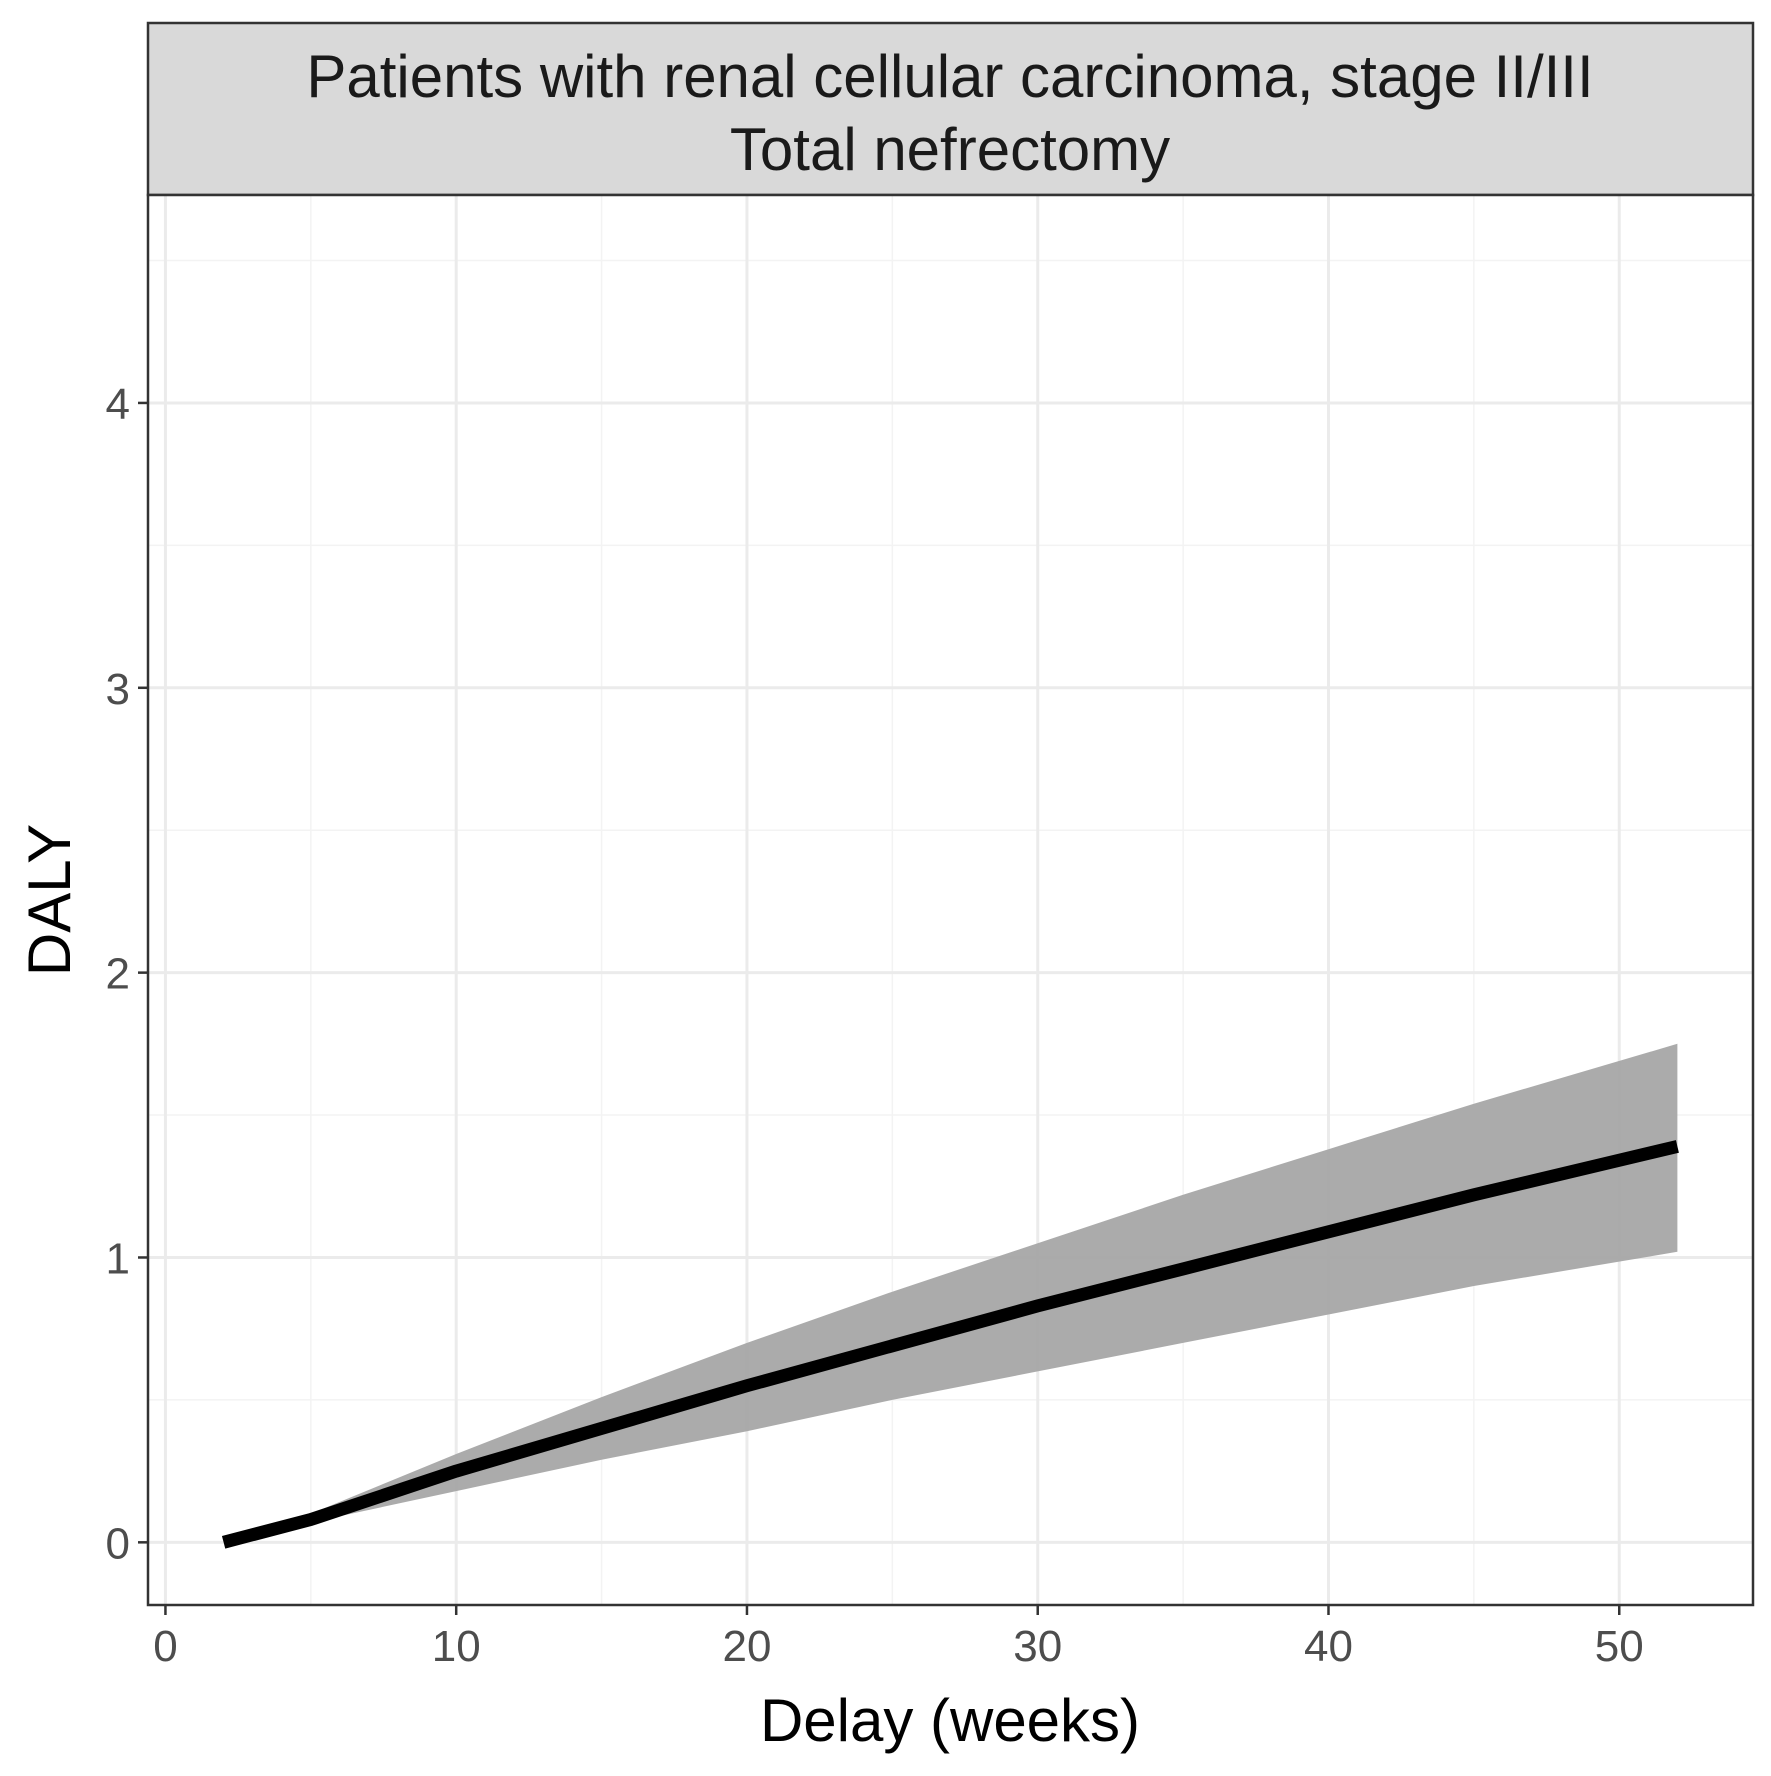 Image resolution: width=1771 pixels, height=1776 pixels. What do you see at coordinates (118, 689) in the screenshot?
I see `y-tick-label: 3` at bounding box center [118, 689].